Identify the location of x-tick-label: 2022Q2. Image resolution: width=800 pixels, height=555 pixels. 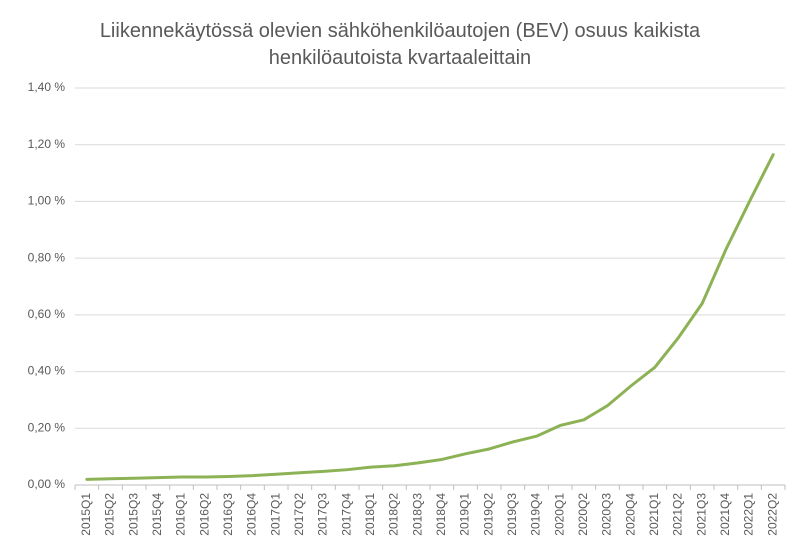
(772, 514).